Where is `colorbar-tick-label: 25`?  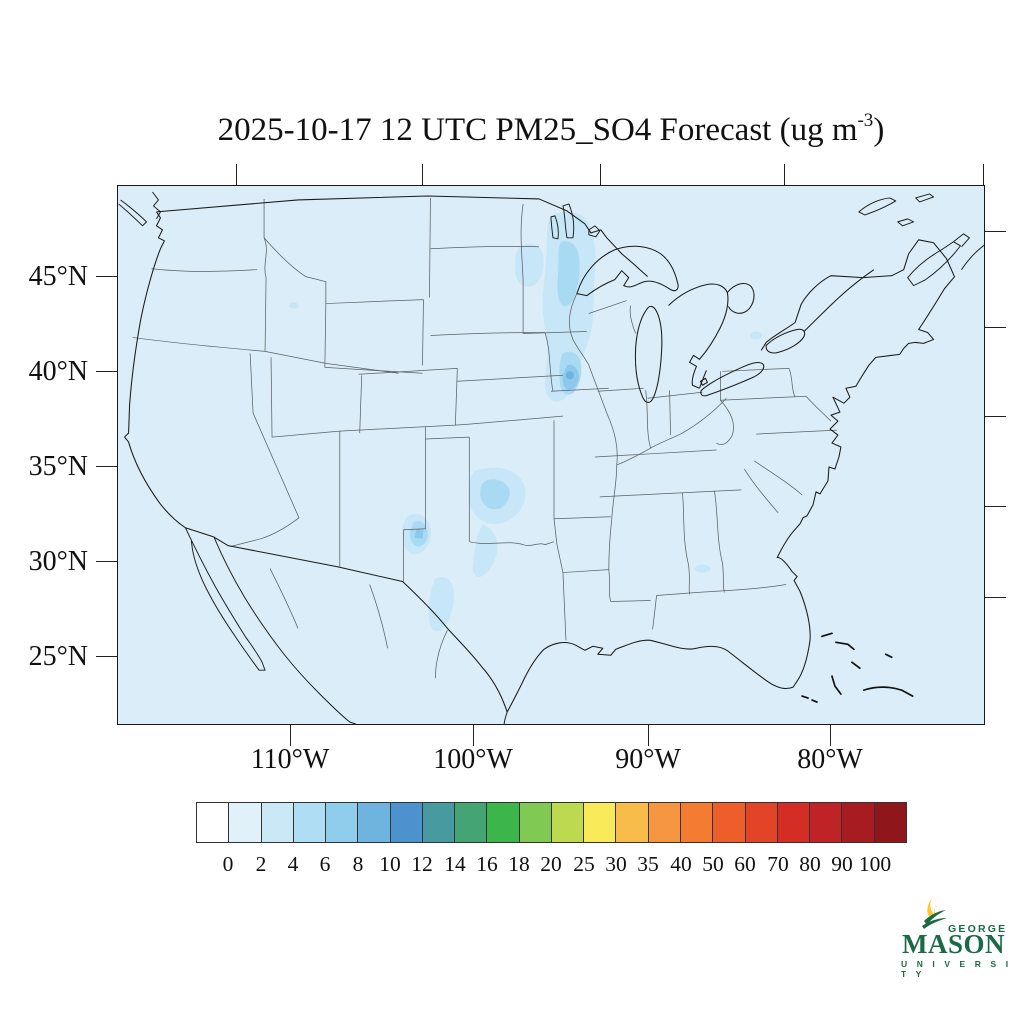
colorbar-tick-label: 25 is located at coordinates (584, 864).